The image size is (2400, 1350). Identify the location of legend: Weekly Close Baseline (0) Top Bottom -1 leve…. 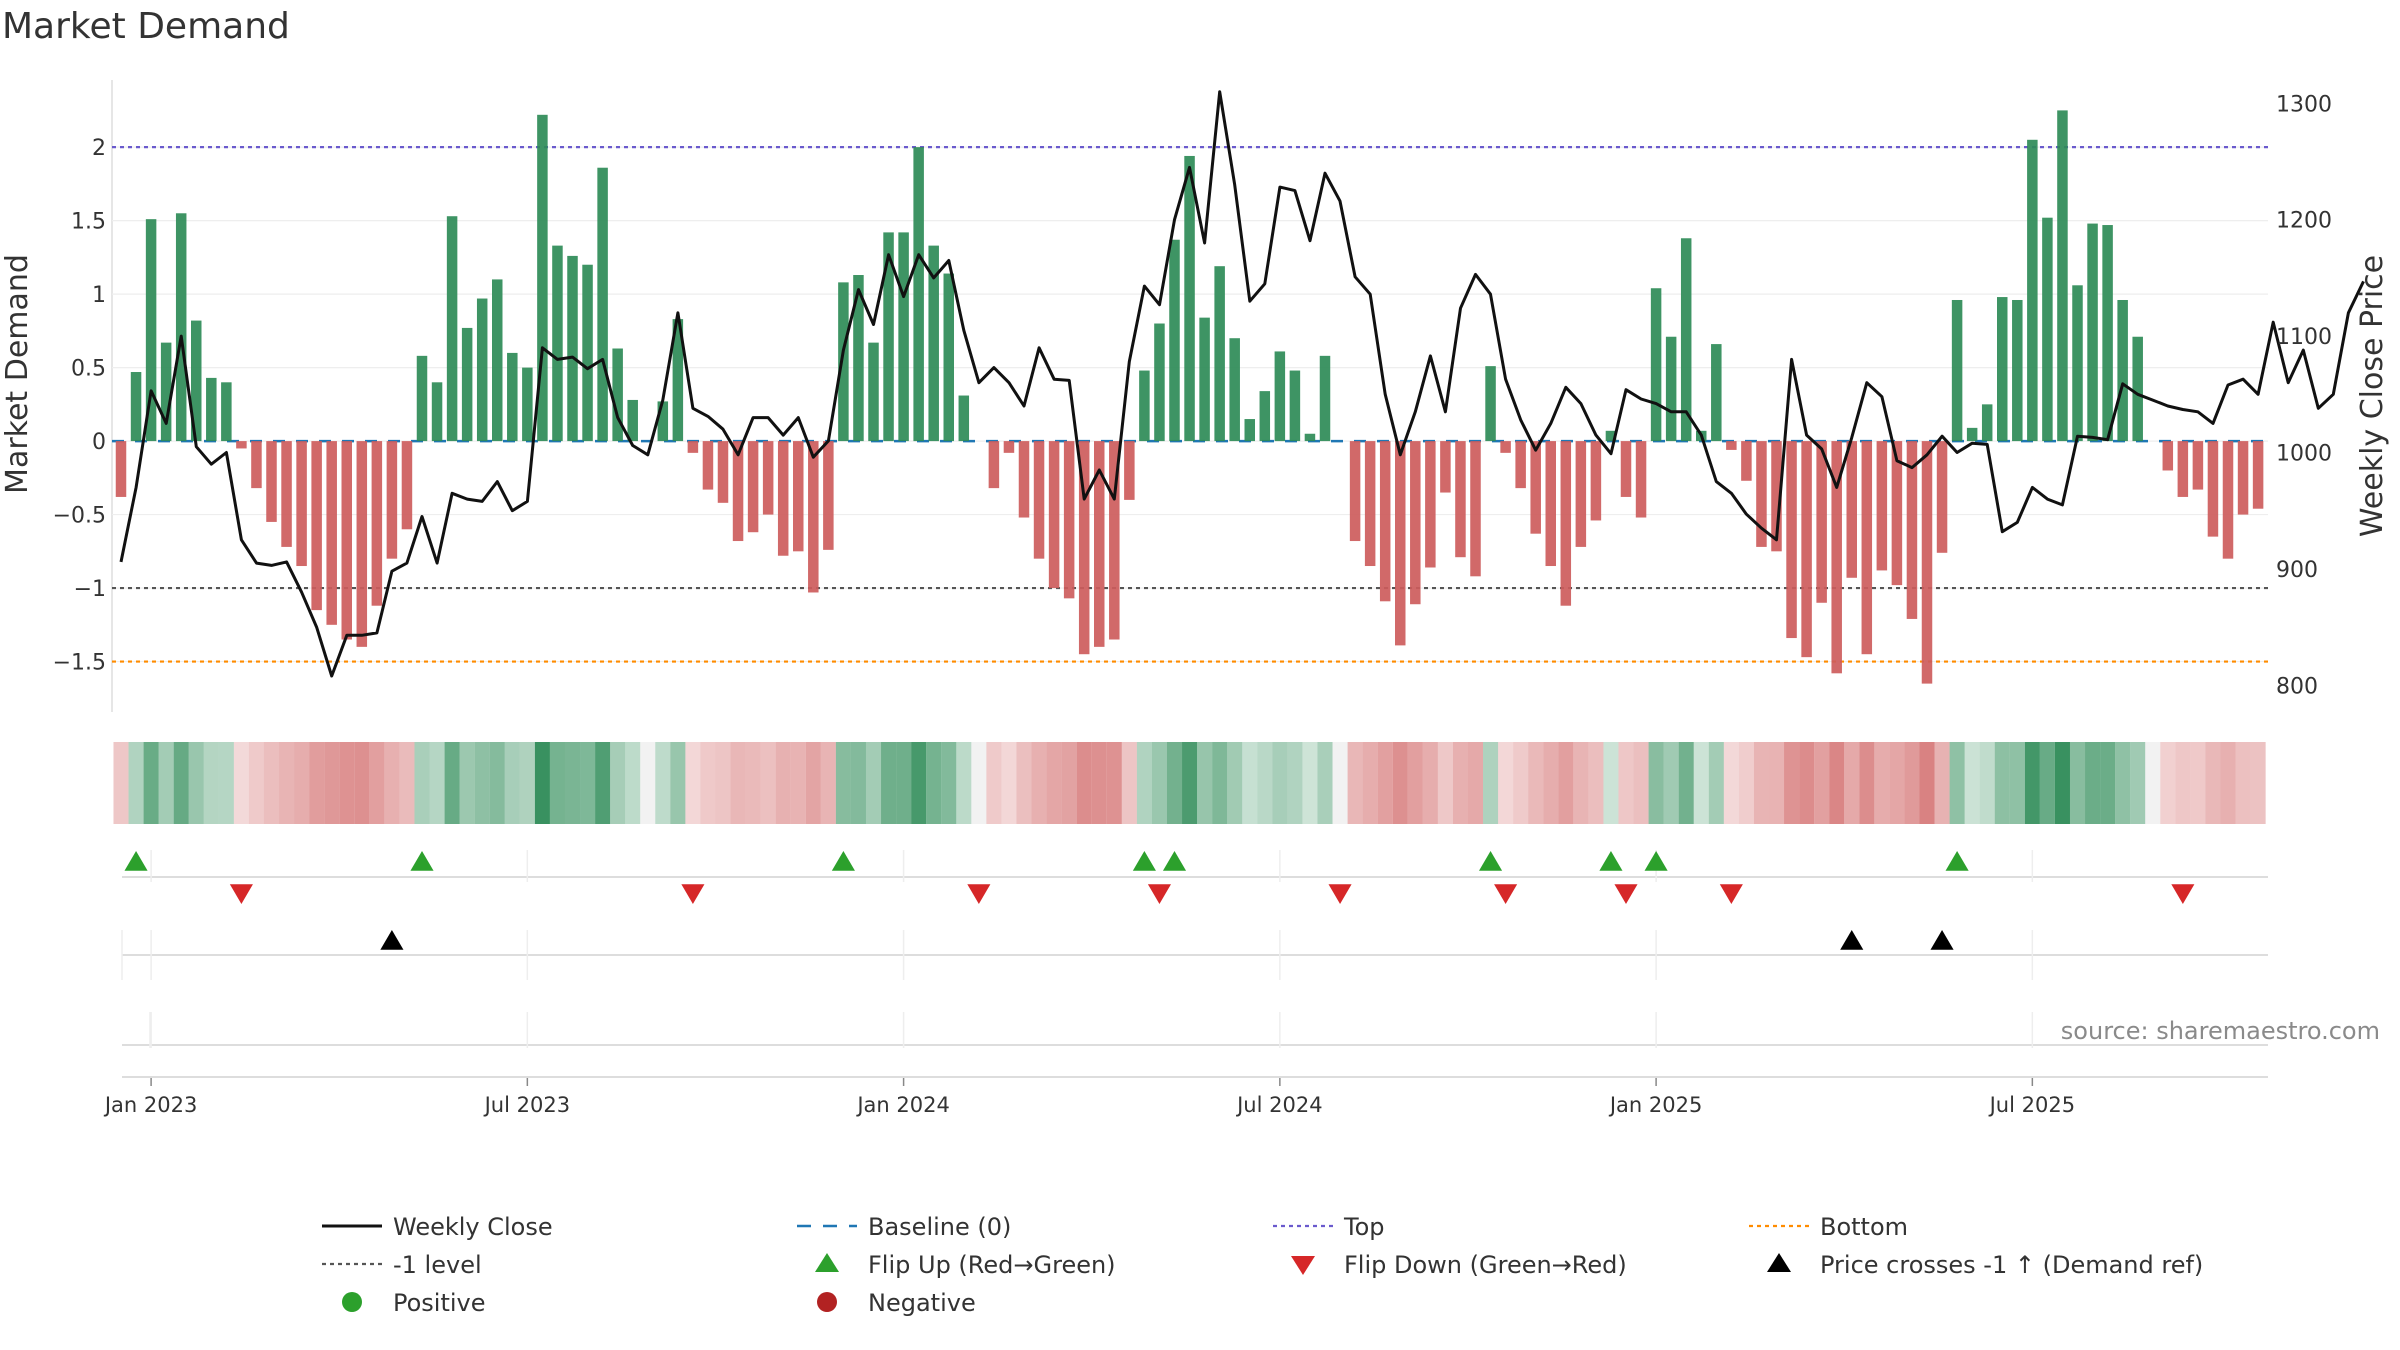
(1262, 1265).